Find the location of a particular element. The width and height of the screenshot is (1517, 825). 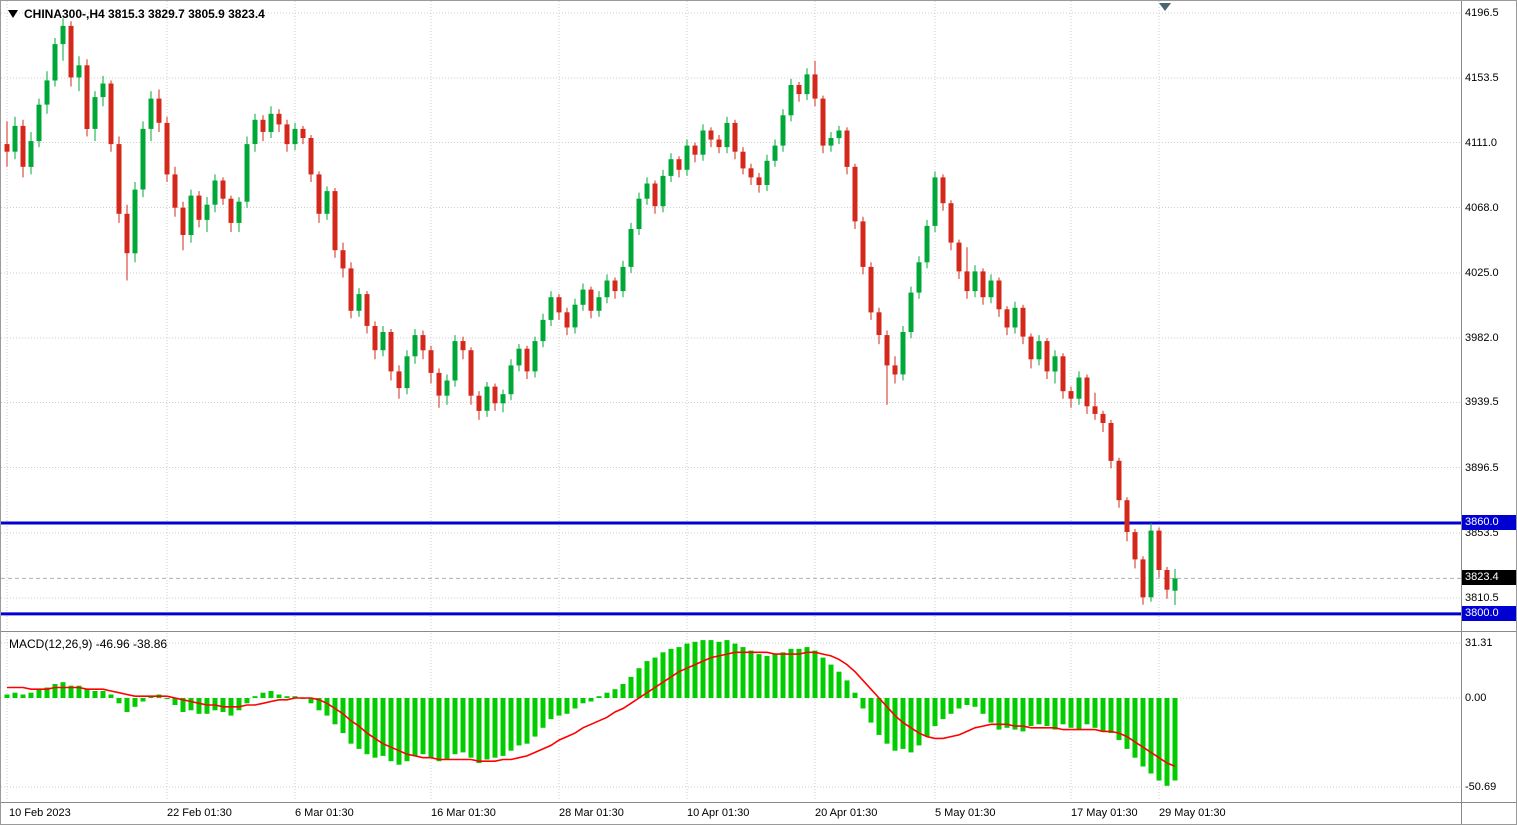

time-axis is located at coordinates (731, 813).